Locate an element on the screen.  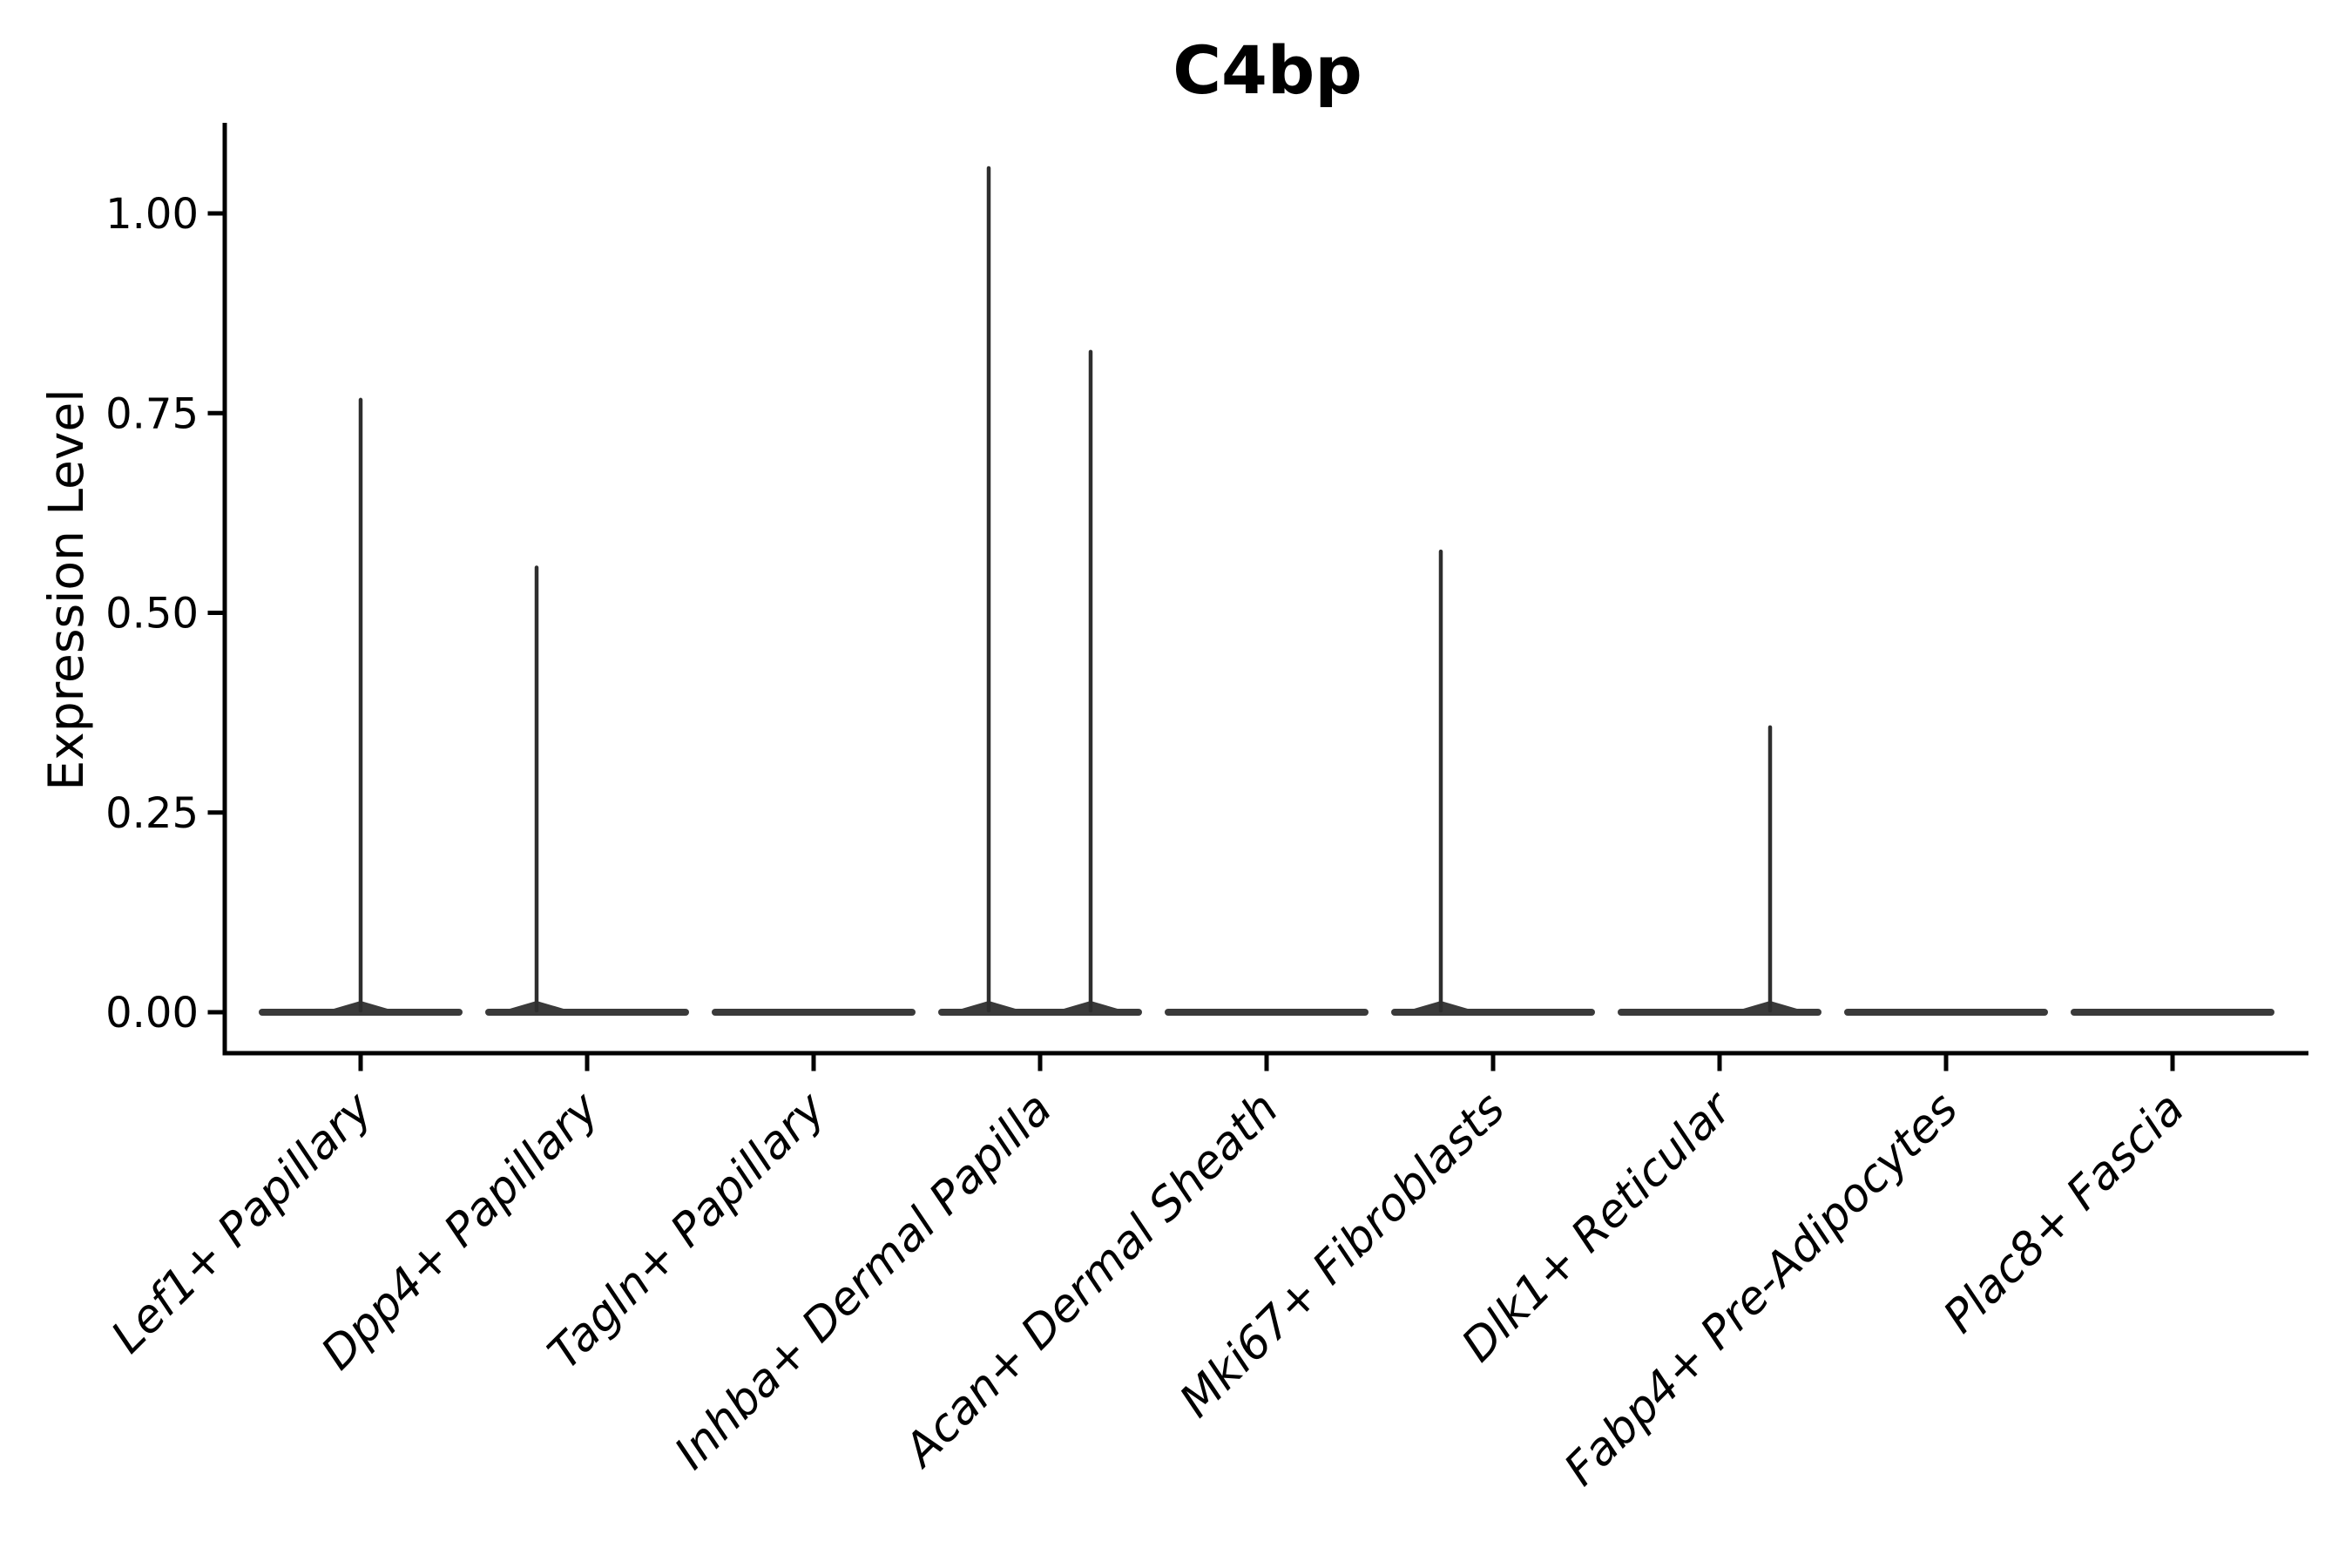
x-axis-category-label: Acan+ Dermal Sheath is located at coordinates (1090, 1280).